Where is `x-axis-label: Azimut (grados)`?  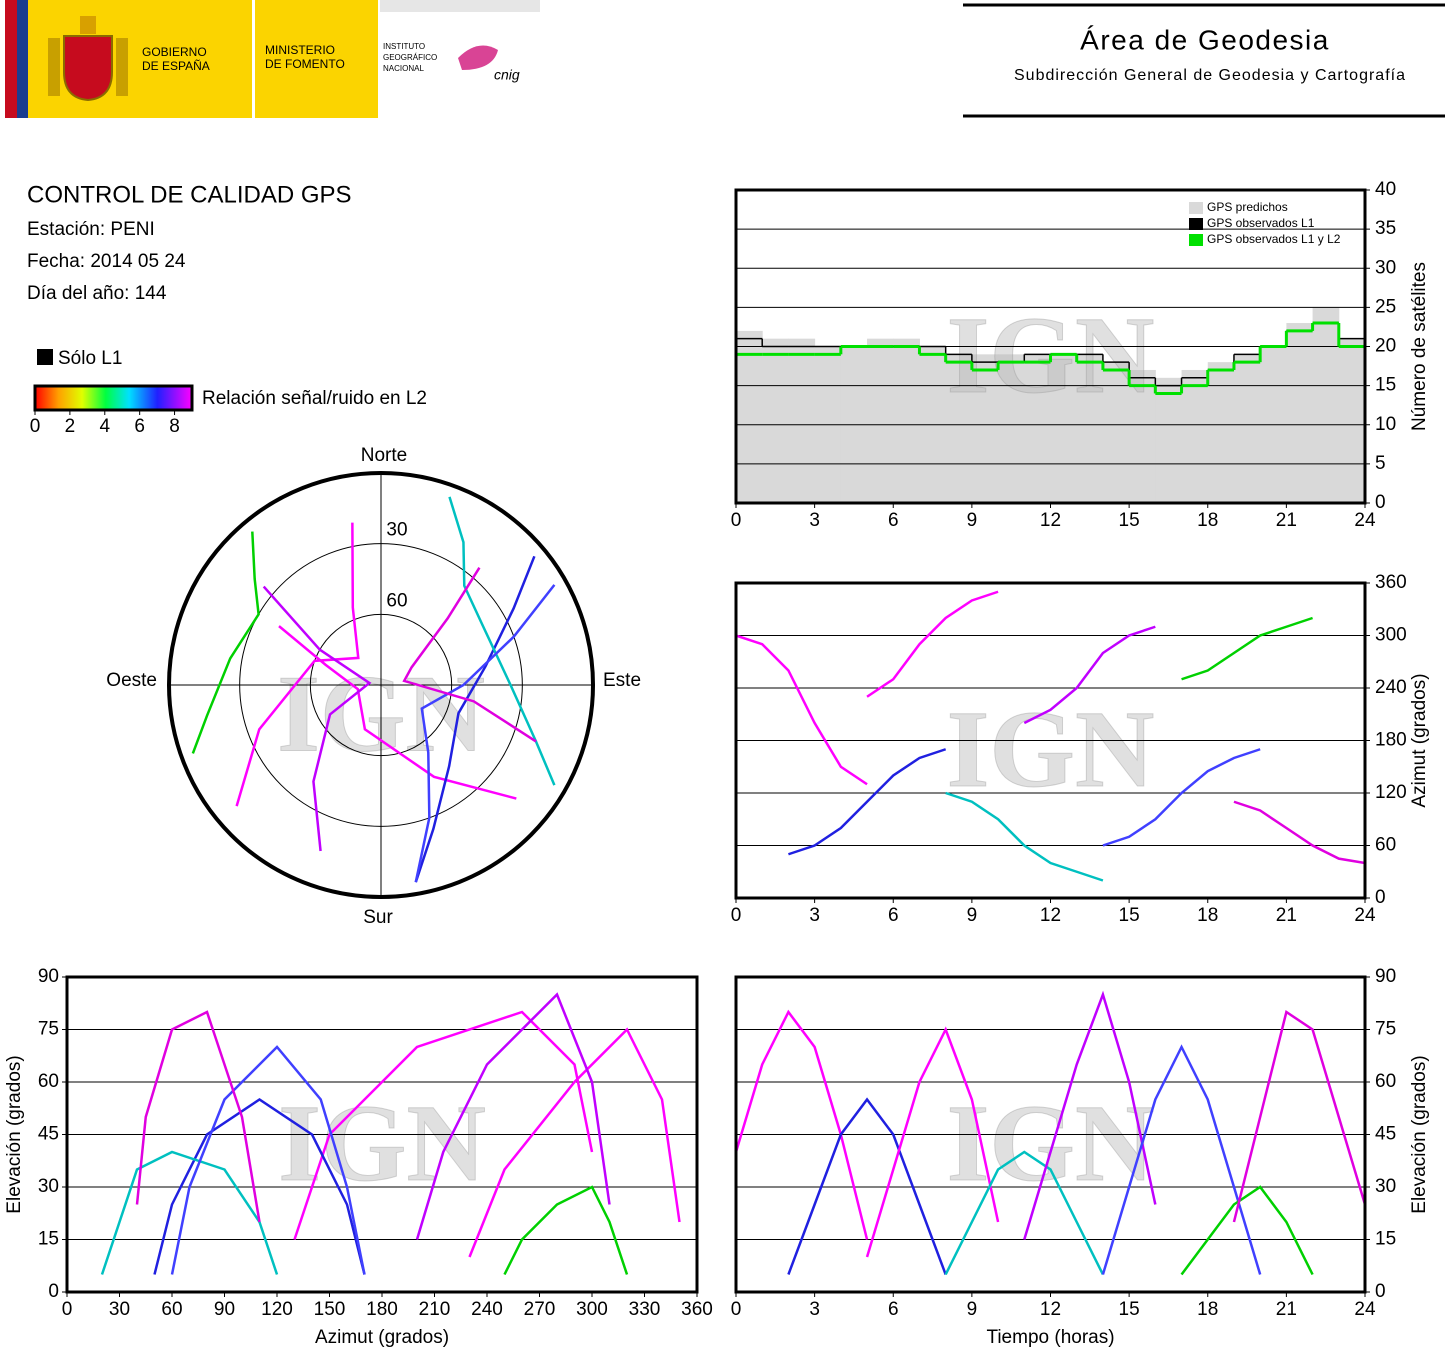
x-axis-label: Azimut (grados) is located at coordinates (382, 1337).